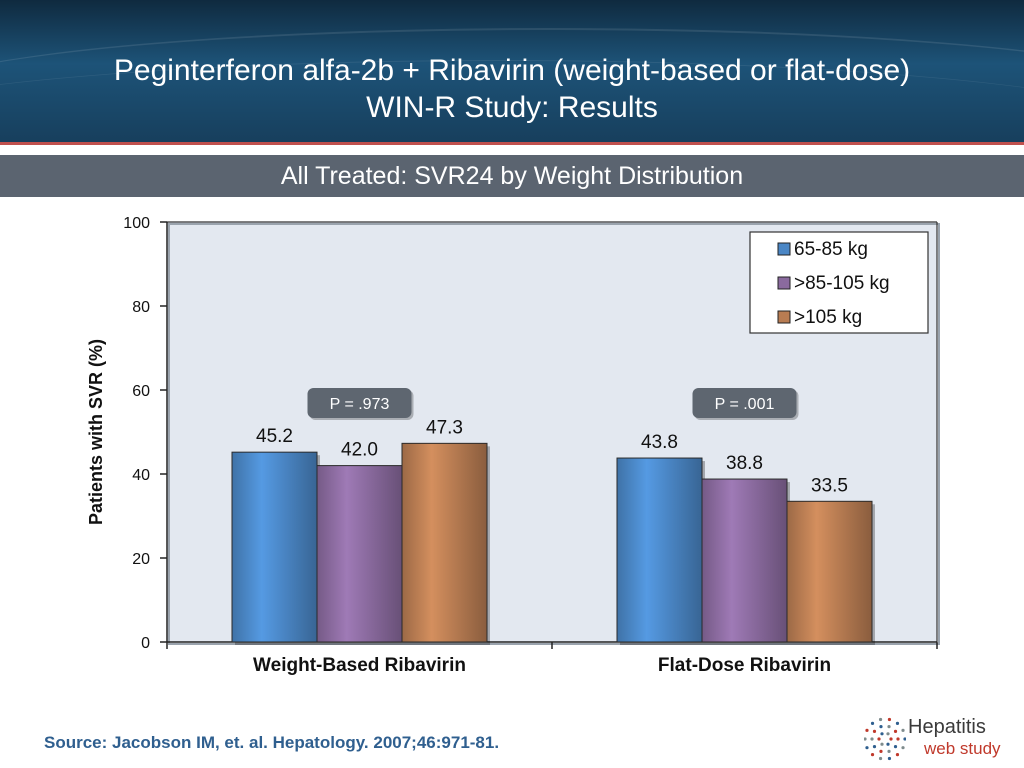 Image resolution: width=1024 pixels, height=768 pixels. I want to click on header-decoration, so click(512, 85).